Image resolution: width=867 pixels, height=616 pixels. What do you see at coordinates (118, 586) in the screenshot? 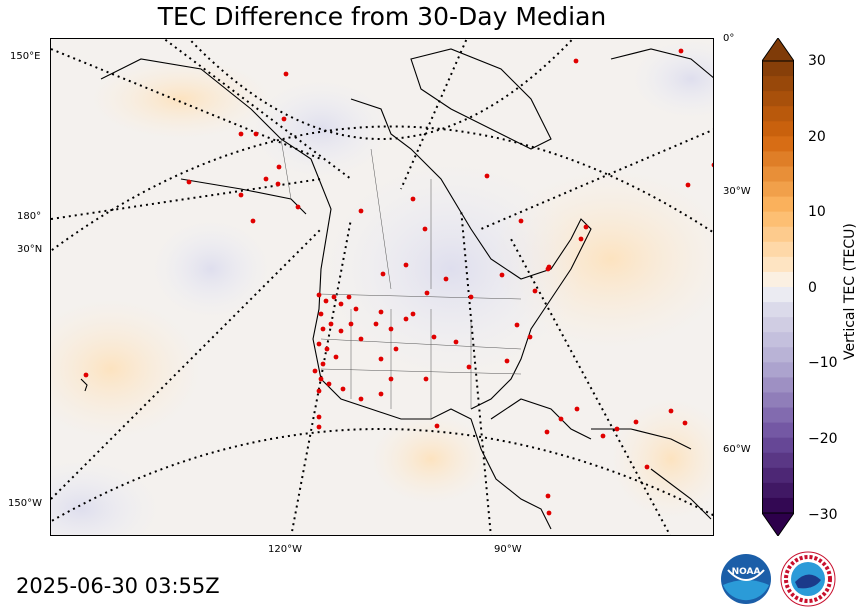
I see `timestamp: 2025-06-30 03:55Z` at bounding box center [118, 586].